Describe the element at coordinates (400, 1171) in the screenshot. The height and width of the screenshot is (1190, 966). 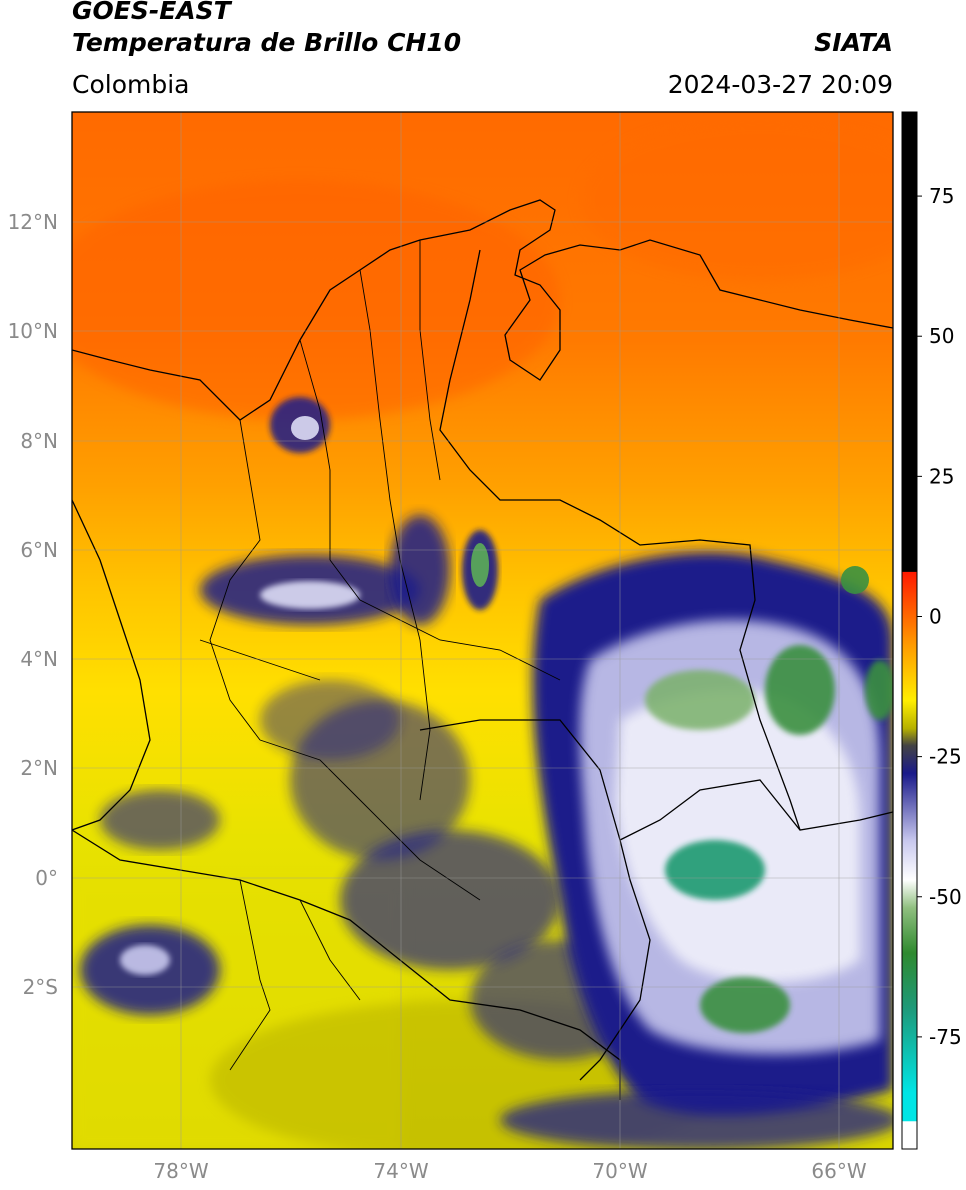
I see `lon-label-74: 74°W` at that location.